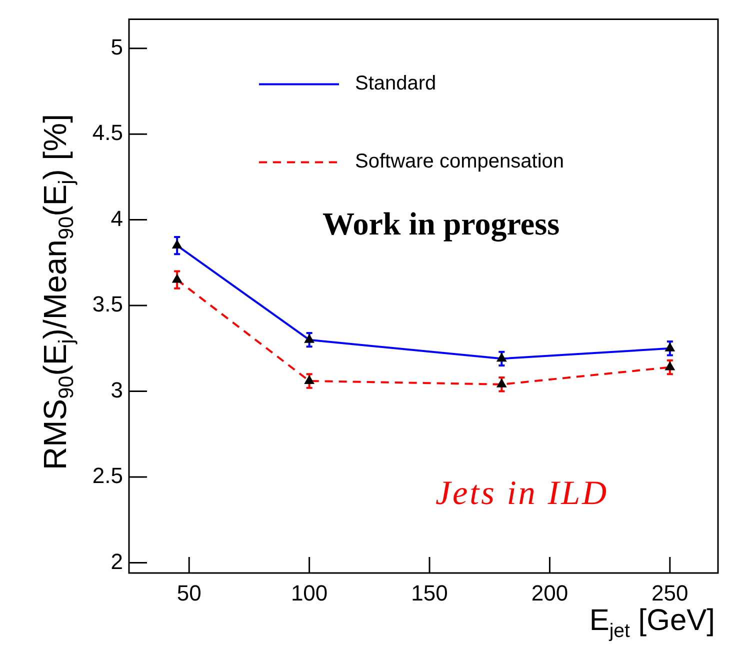 The width and height of the screenshot is (741, 651). Describe the element at coordinates (522, 494) in the screenshot. I see `annotation: Jets in ILD` at that location.